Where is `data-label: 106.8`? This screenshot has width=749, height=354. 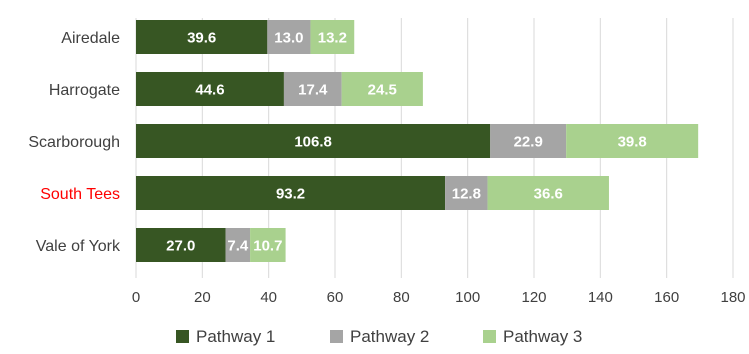
data-label: 106.8 is located at coordinates (313, 142).